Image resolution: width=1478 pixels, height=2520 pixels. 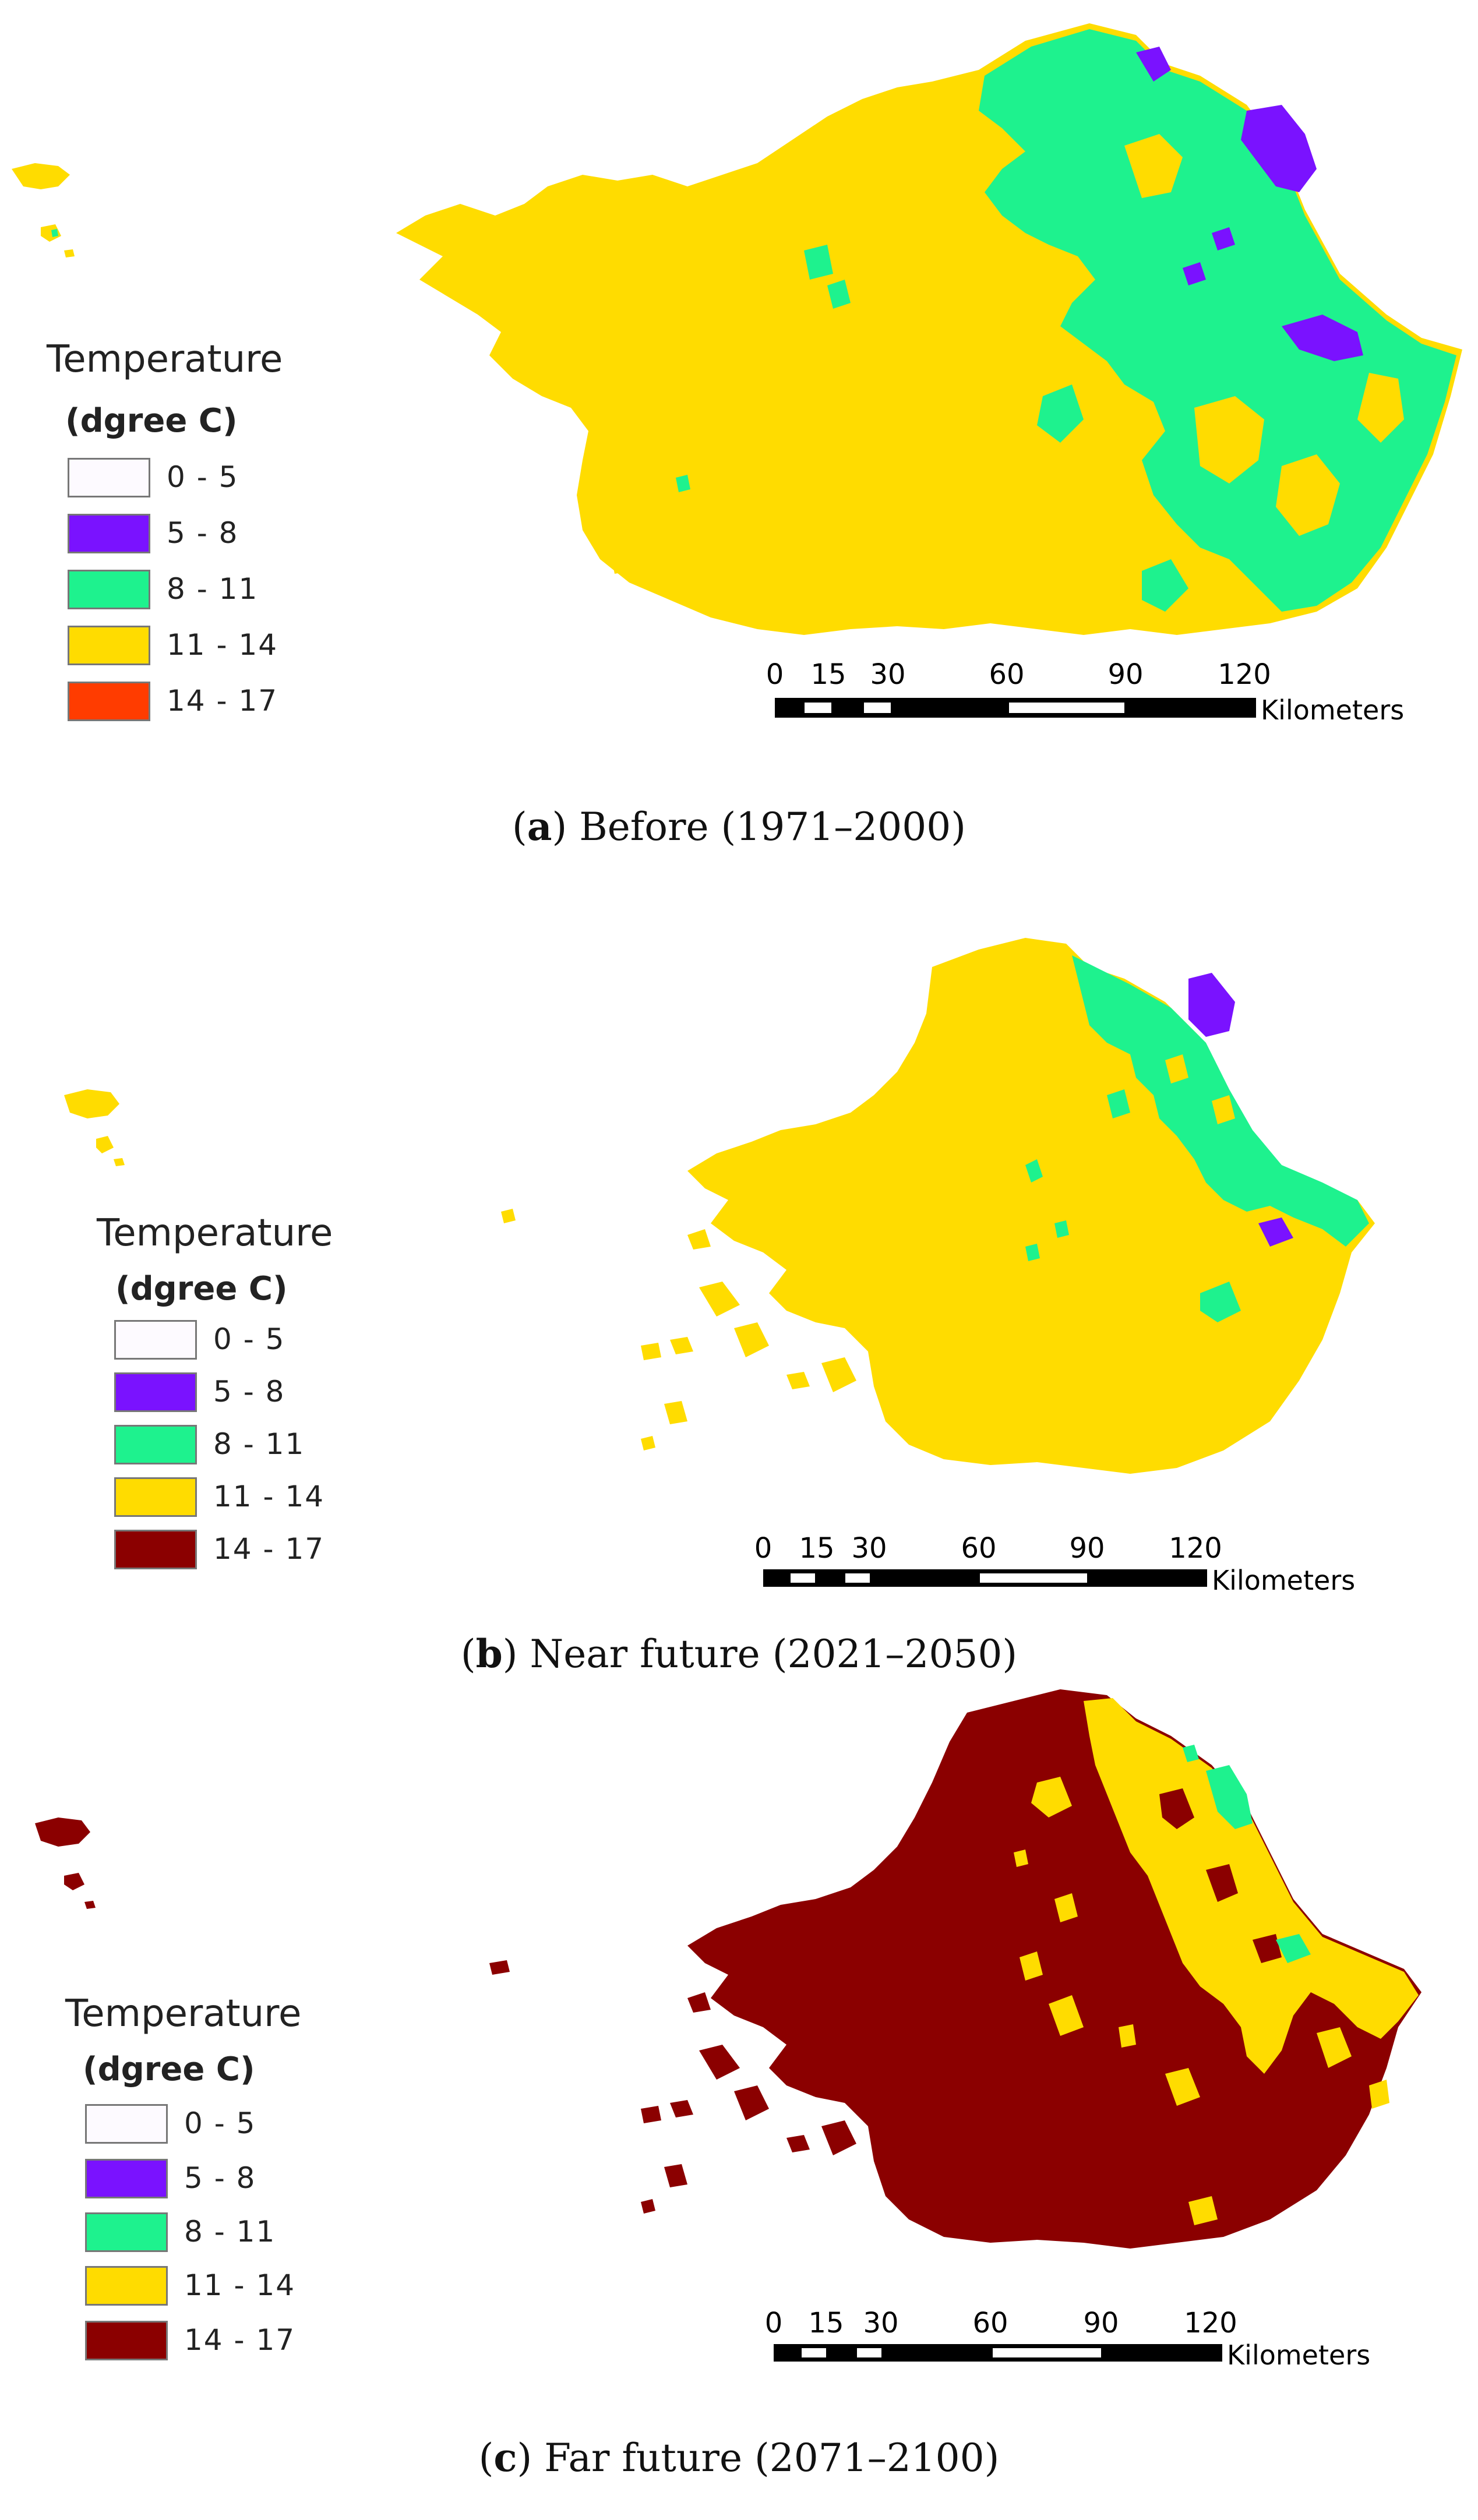 I want to click on caption-panel-c: (c) Far future (2071–2100), so click(x=739, y=2457).